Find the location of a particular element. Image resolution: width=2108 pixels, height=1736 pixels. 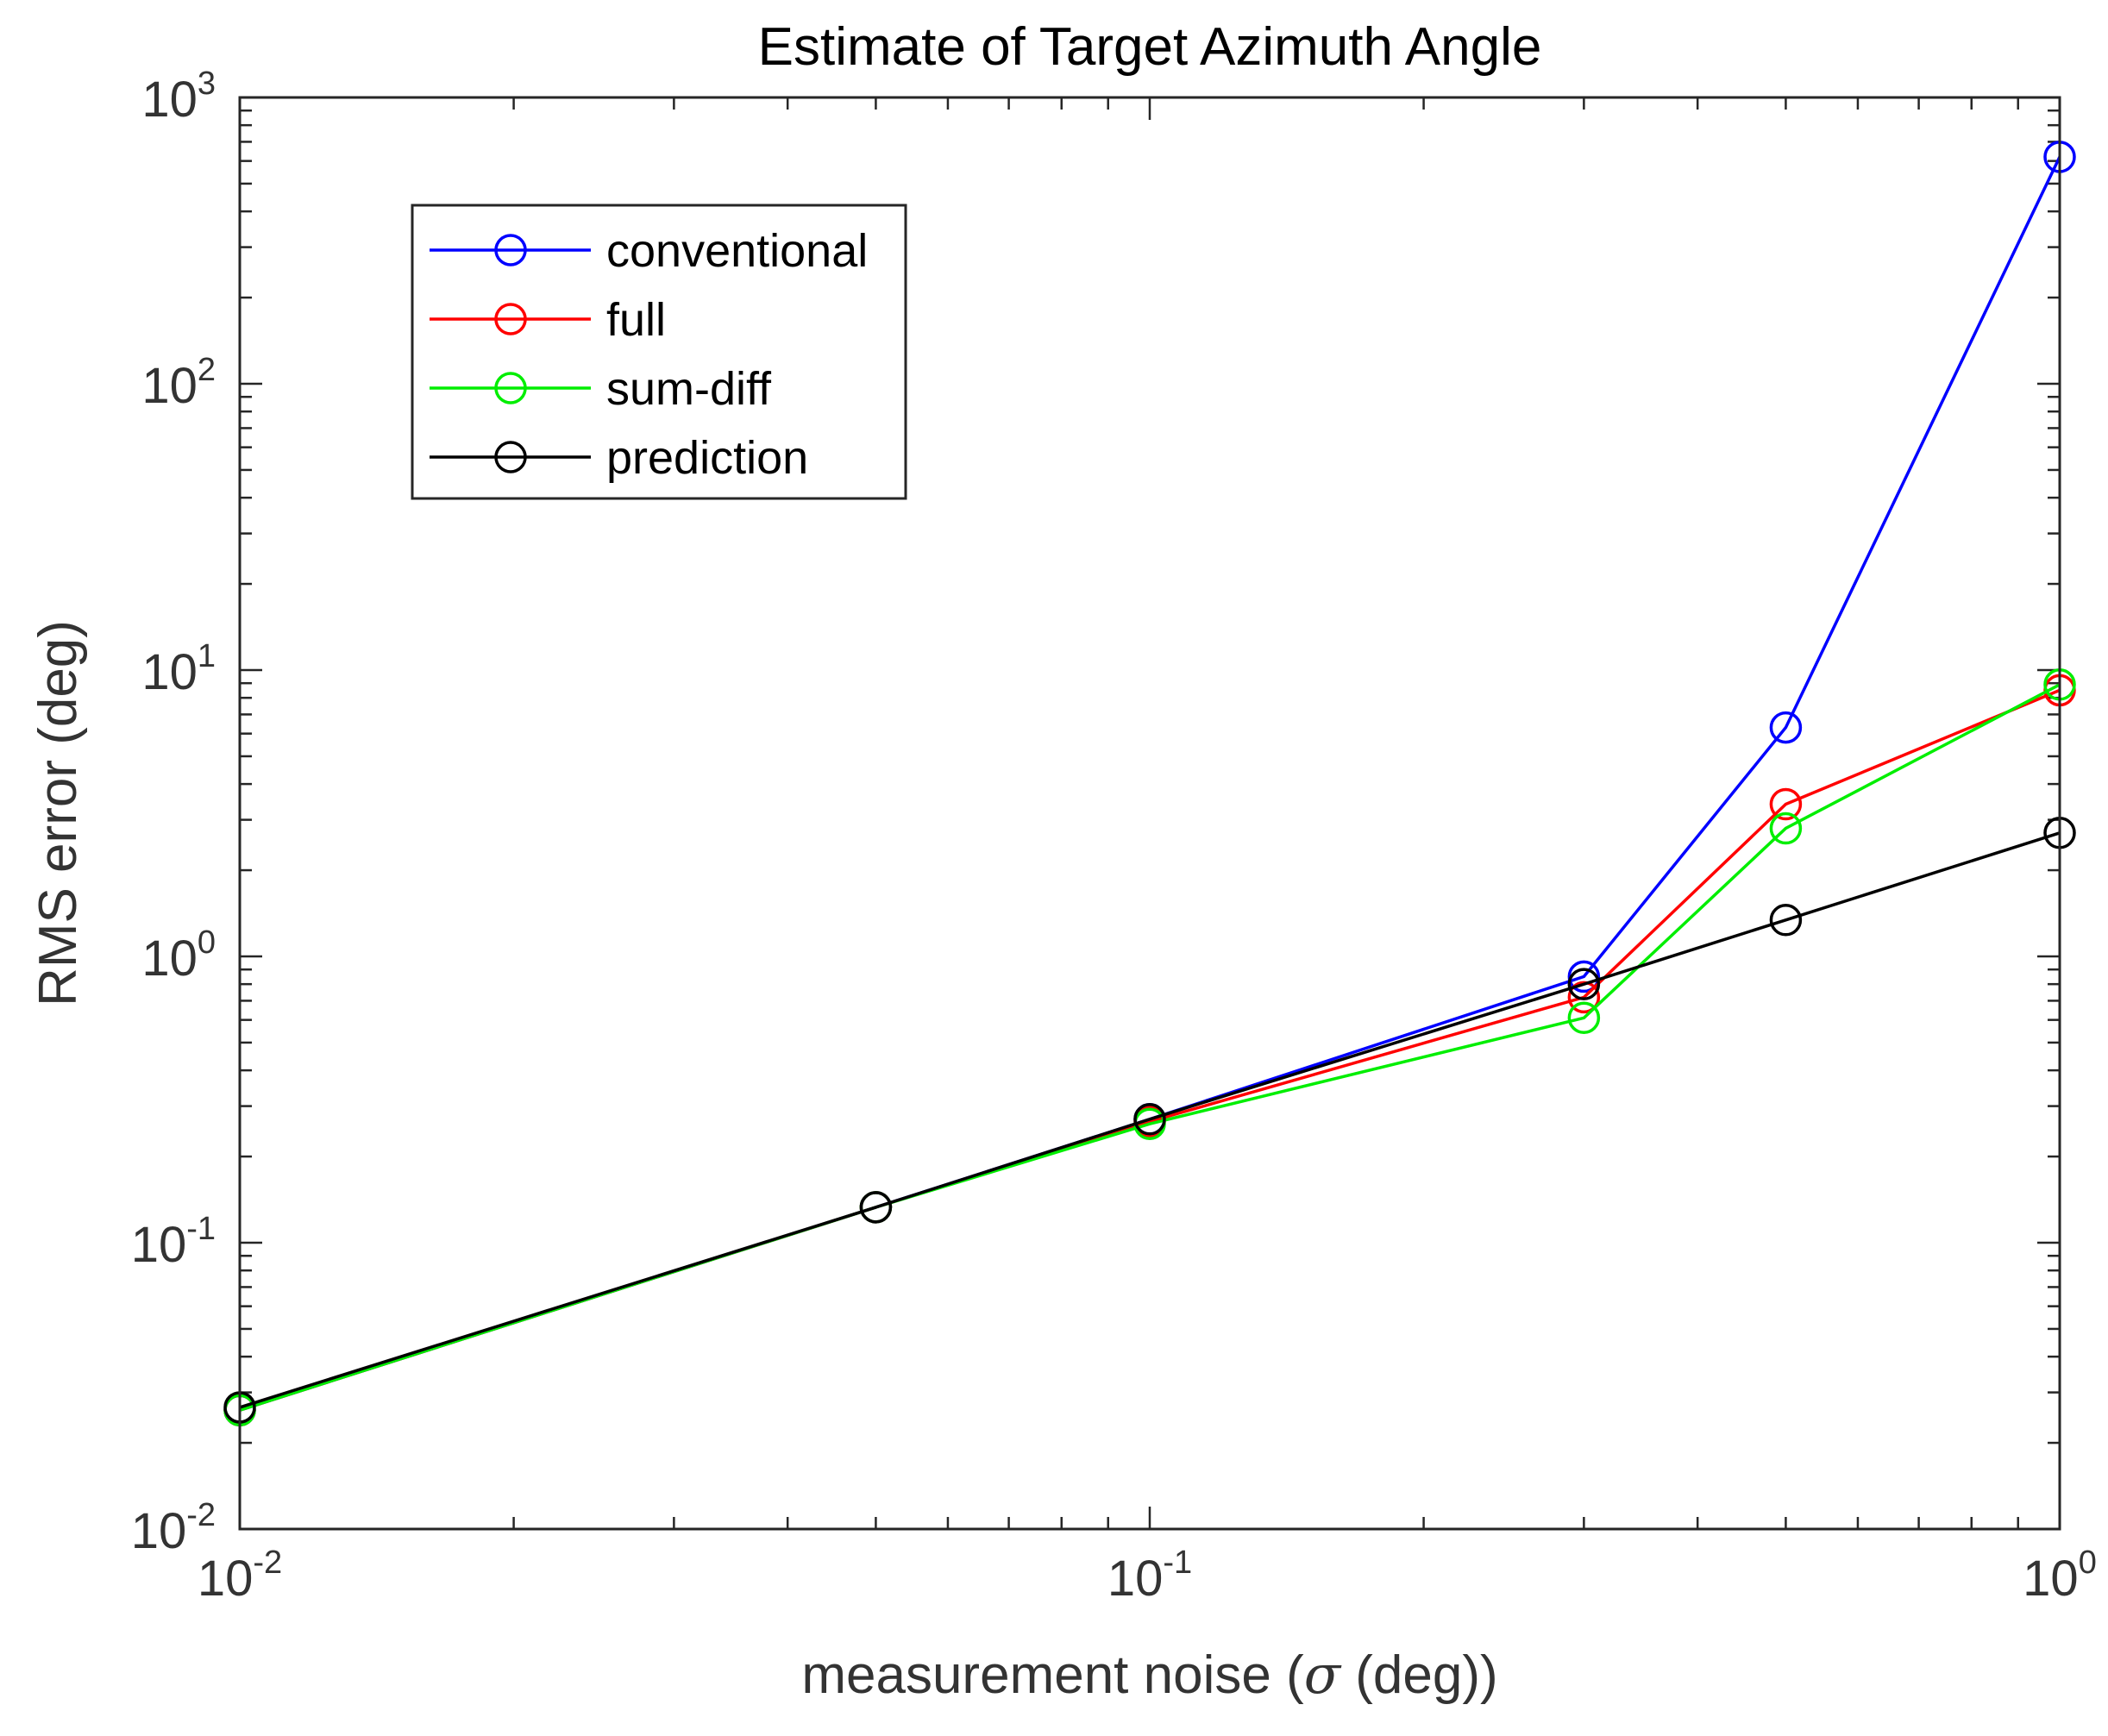

y-tick-label: 10³ is located at coordinates (179, 97).